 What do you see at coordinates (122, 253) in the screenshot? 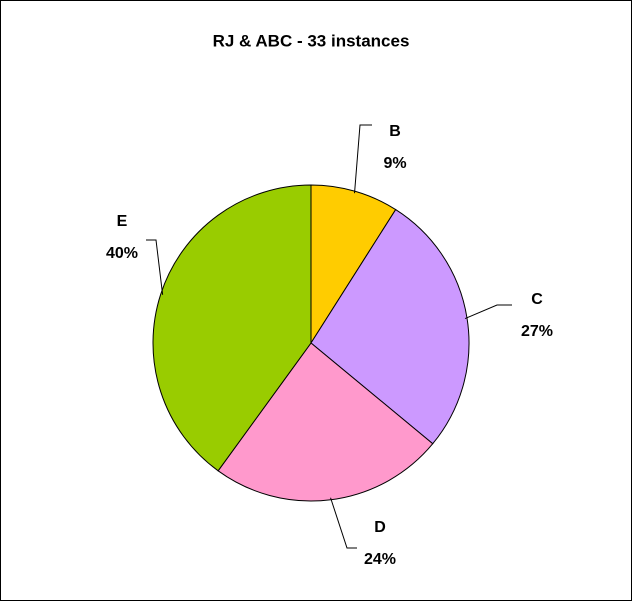
I see `slice-value-label: 40%` at bounding box center [122, 253].